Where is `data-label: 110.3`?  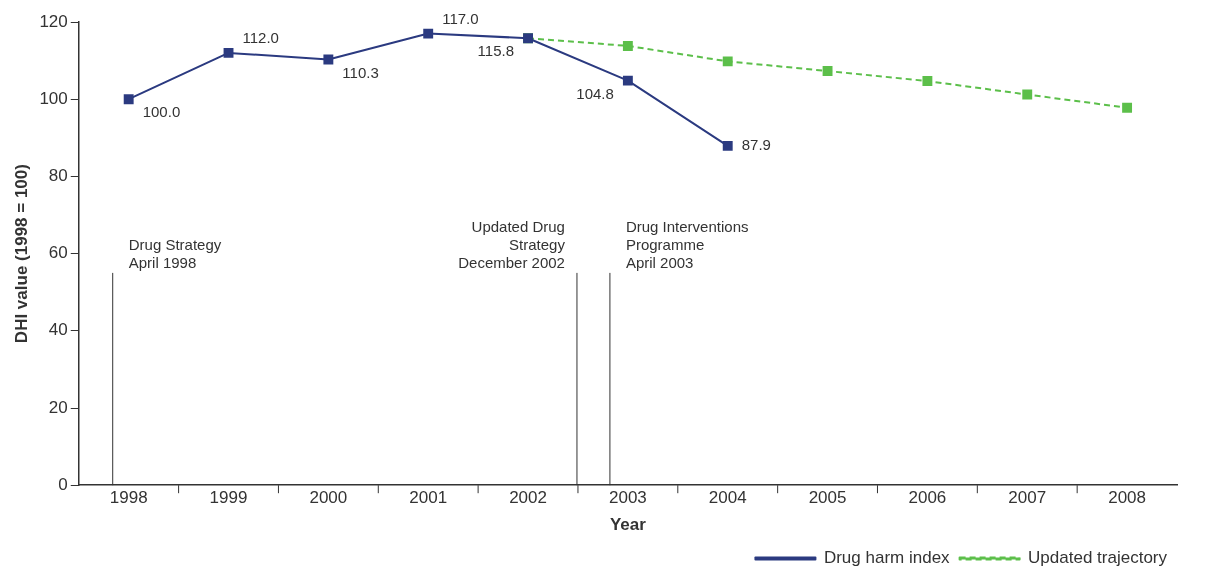 data-label: 110.3 is located at coordinates (360, 72).